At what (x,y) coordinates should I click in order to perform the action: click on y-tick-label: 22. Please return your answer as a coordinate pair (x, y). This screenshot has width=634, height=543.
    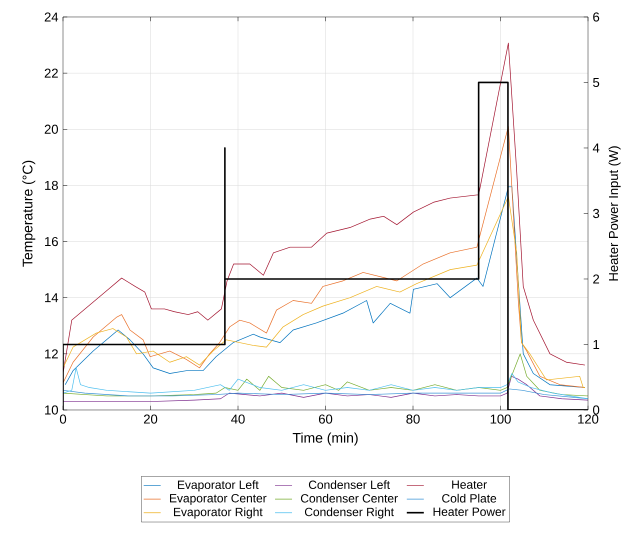
    Looking at the image, I should click on (51, 73).